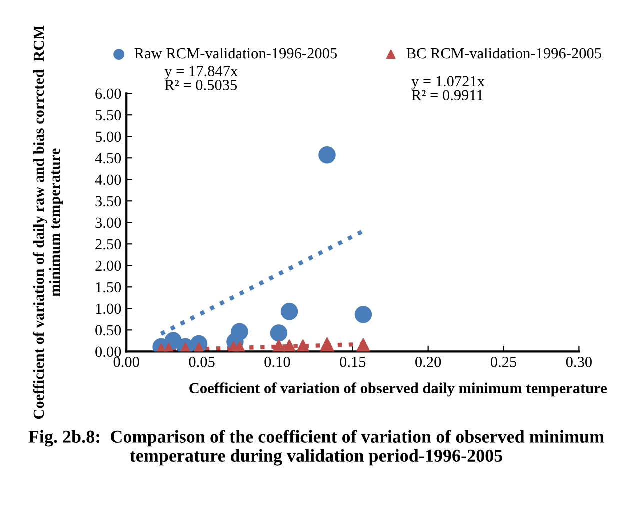 The image size is (633, 506). I want to click on text: y = 17.847x R² = 0.5035, so click(201, 78).